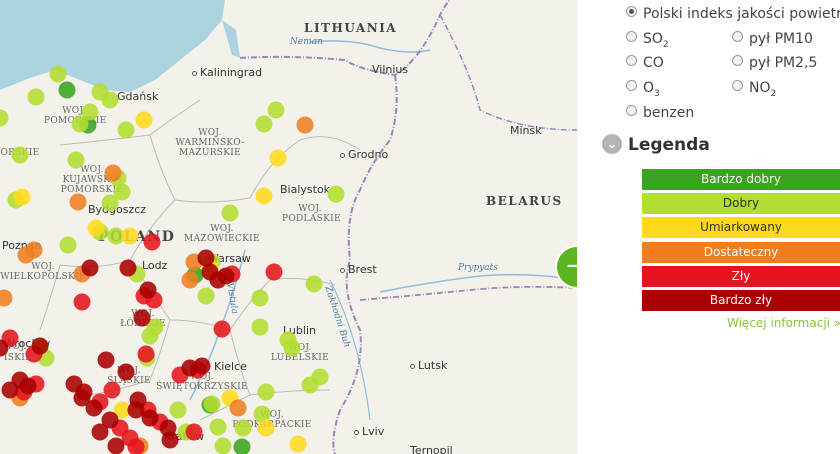 The image size is (840, 454). I want to click on radio-no2: NO2, so click(754, 89).